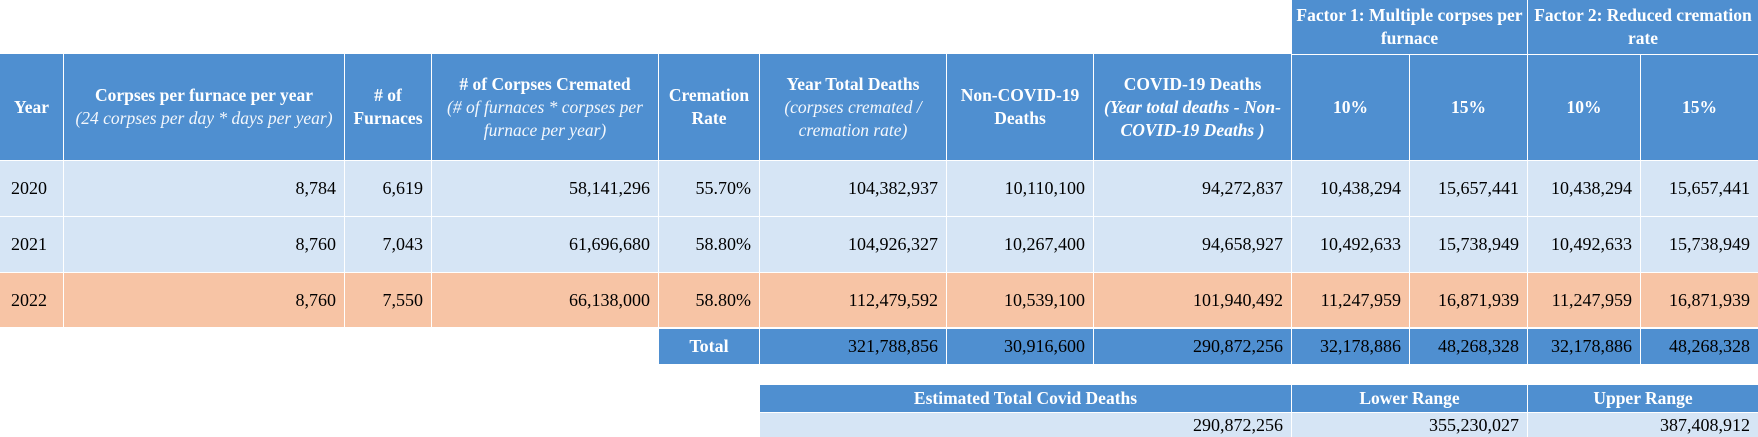 This screenshot has width=1758, height=437. I want to click on col-header-non-covid-deaths-label: Non-COVID-19 Deaths, so click(1020, 106).